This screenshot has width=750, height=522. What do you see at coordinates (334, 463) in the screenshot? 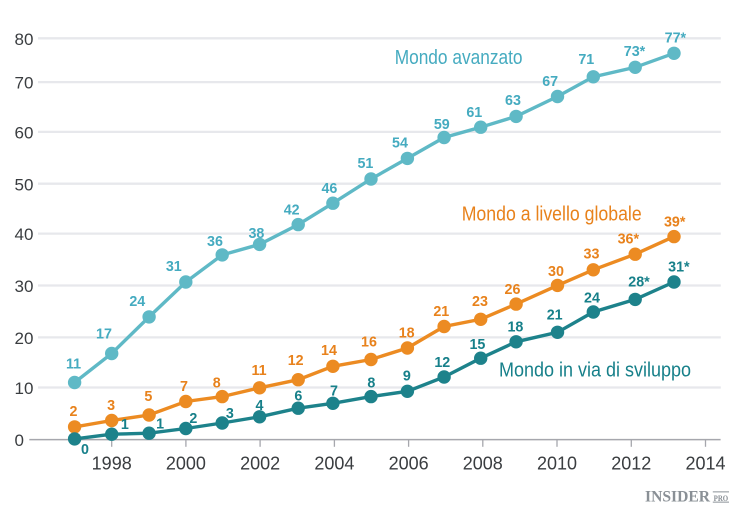
I see `svg-text: 2004` at bounding box center [334, 463].